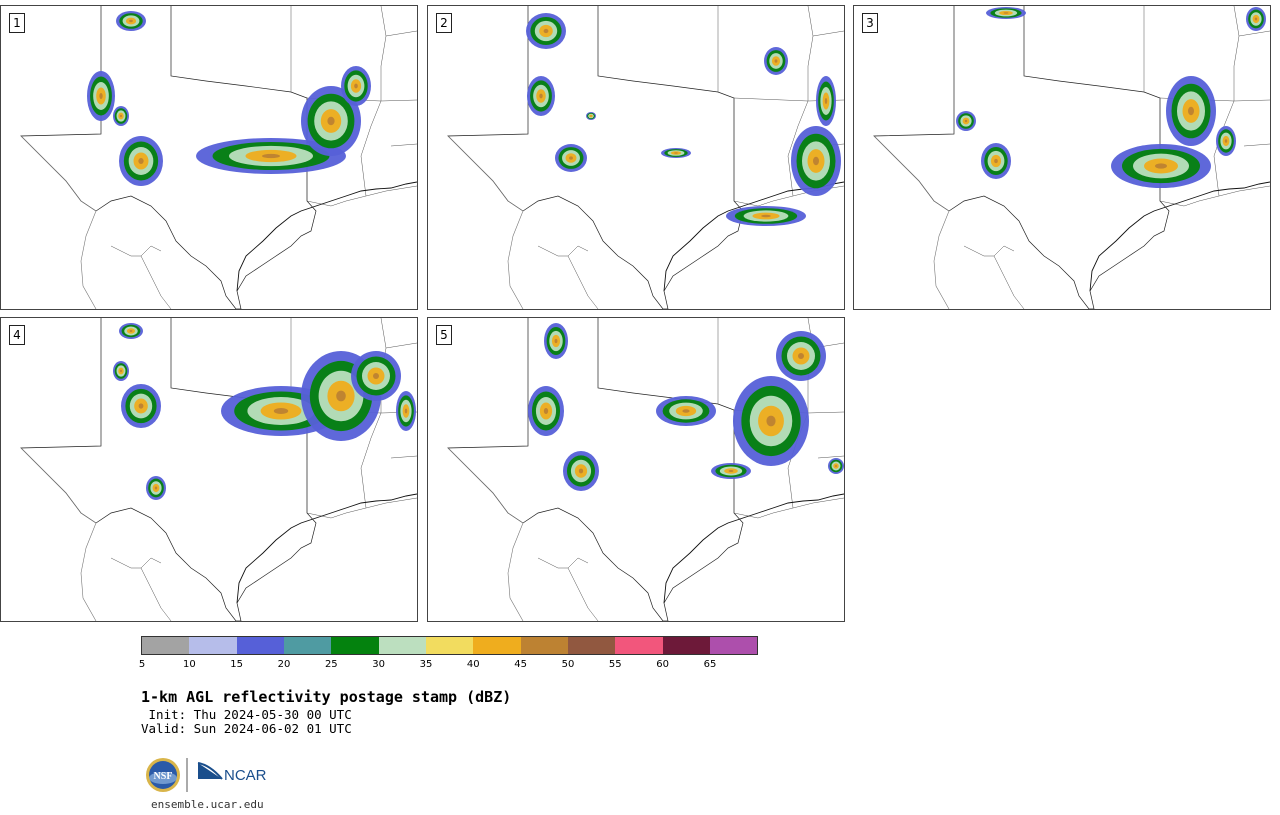 This screenshot has height=815, width=1280. I want to click on postage-stamp-panel-1: 1, so click(209, 157).